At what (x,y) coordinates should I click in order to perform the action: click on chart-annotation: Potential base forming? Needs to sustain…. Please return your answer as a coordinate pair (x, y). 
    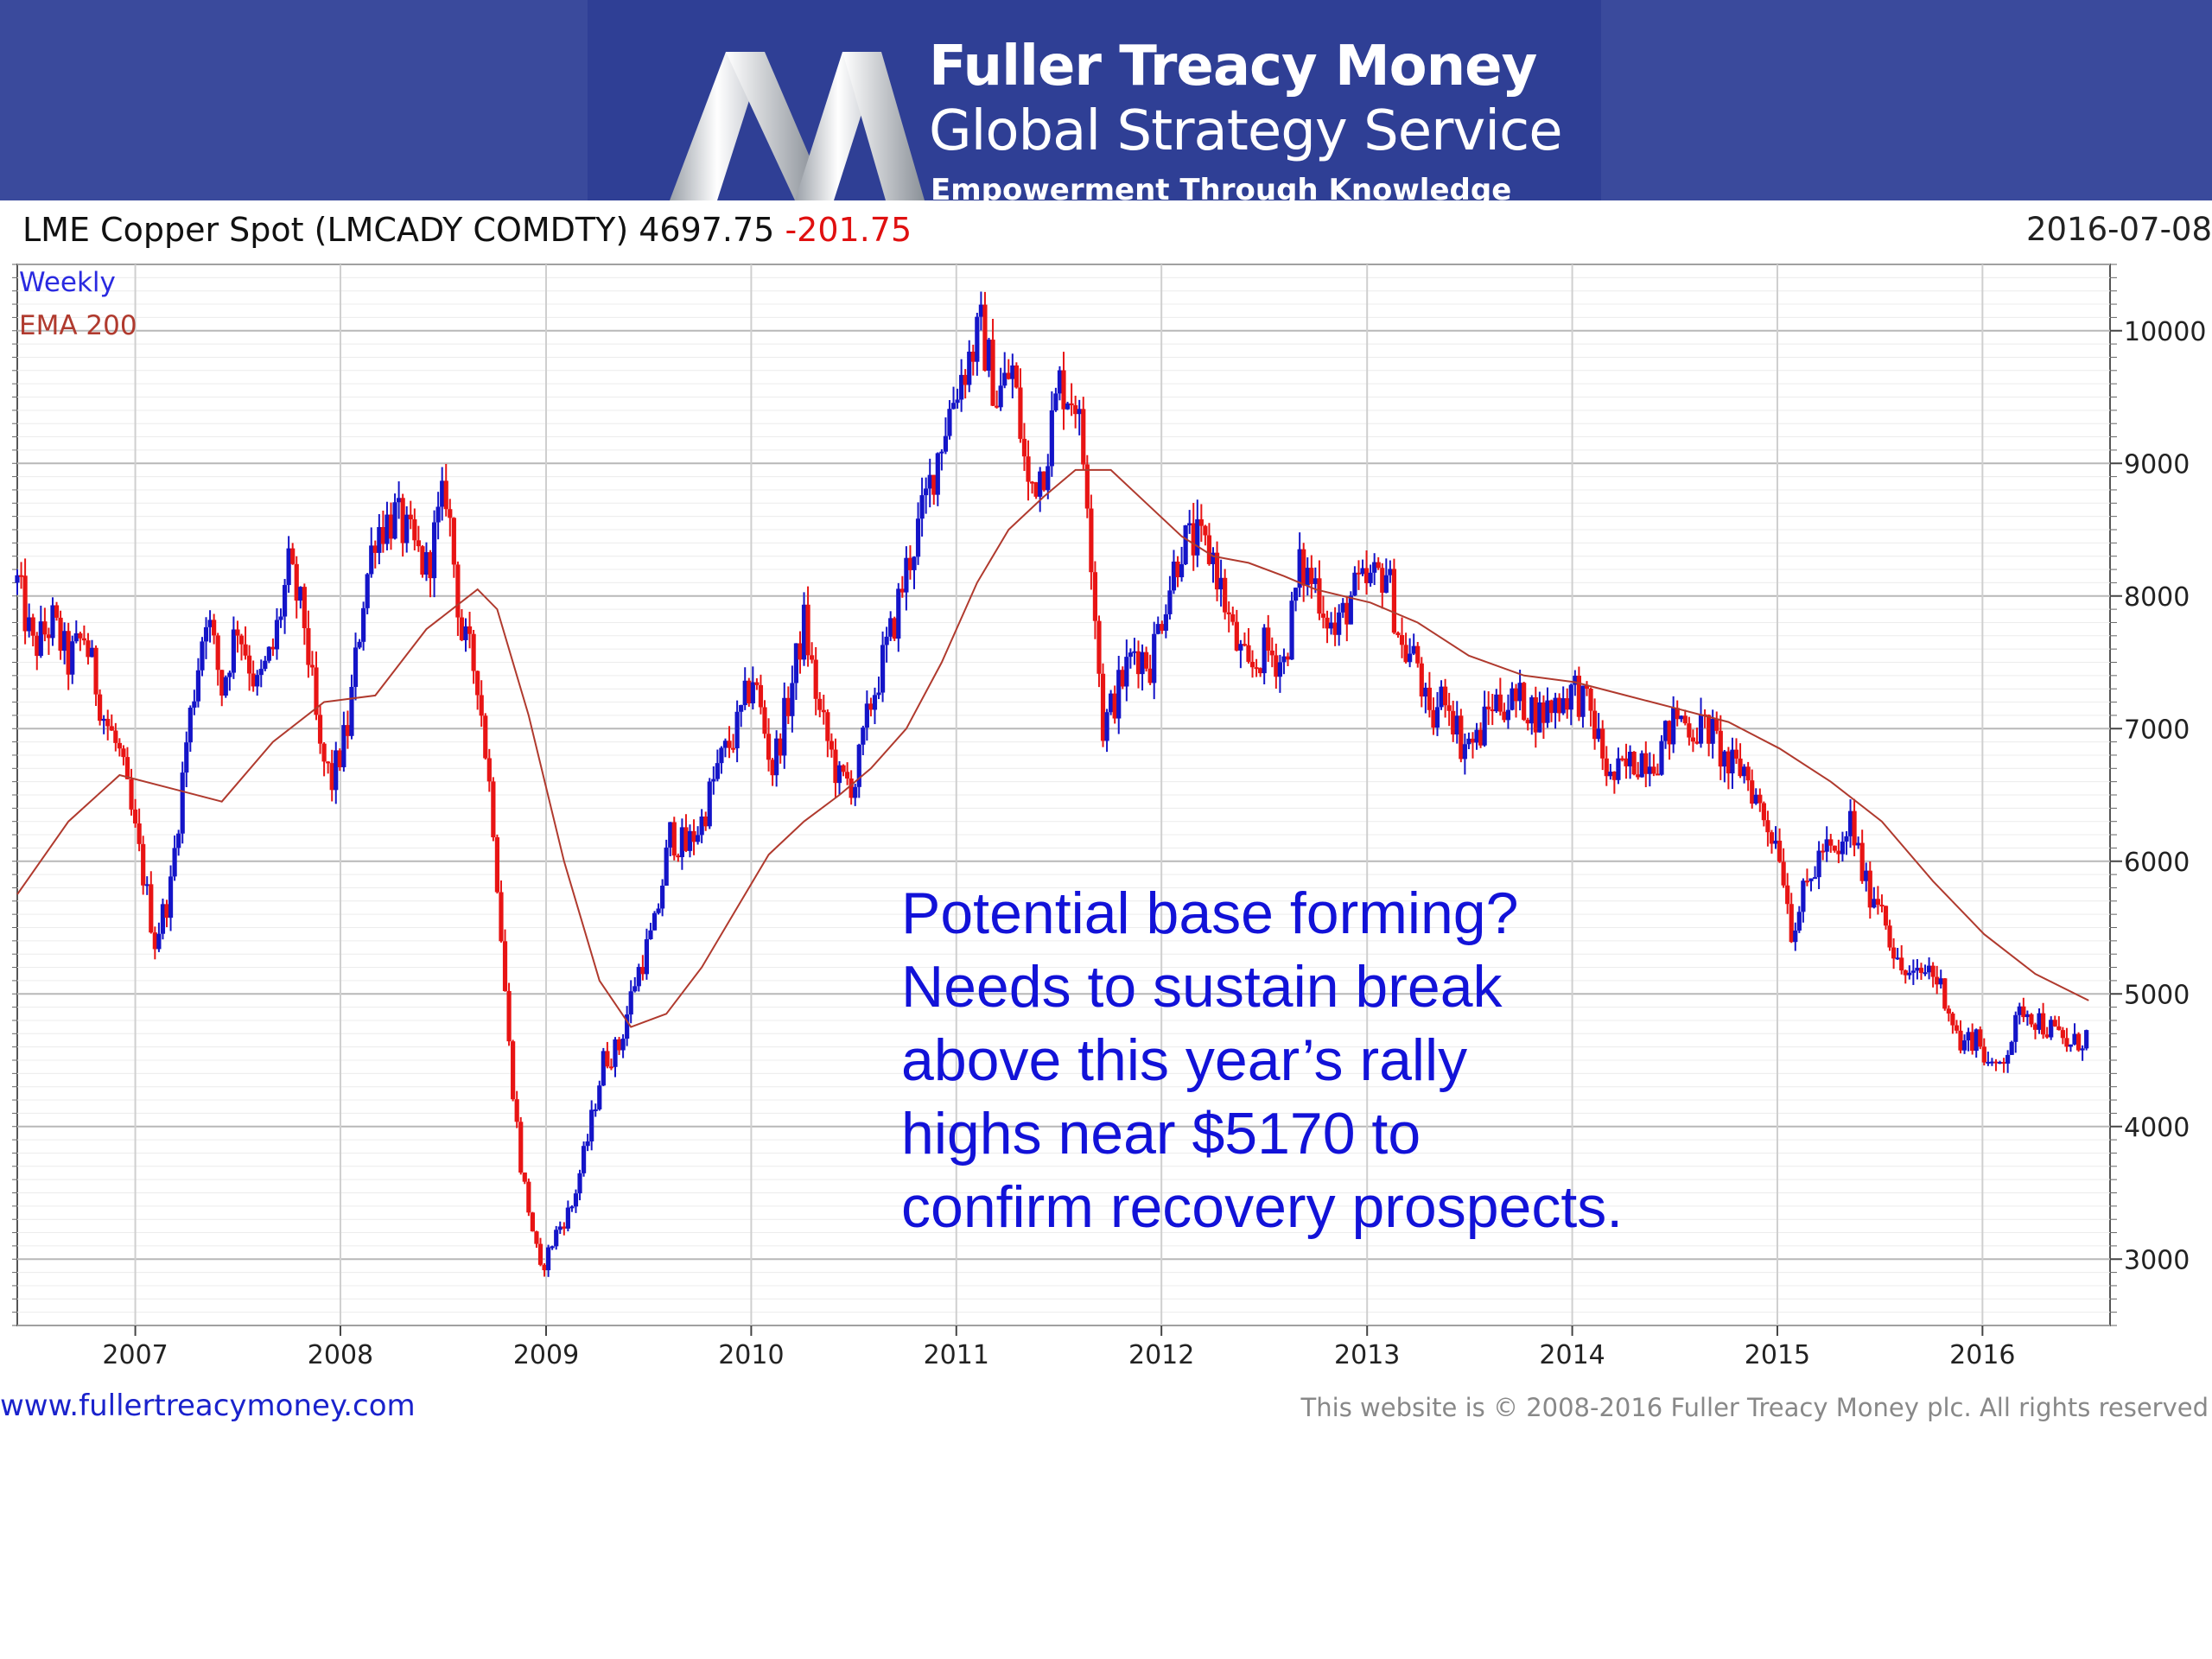
    Looking at the image, I should click on (1262, 1060).